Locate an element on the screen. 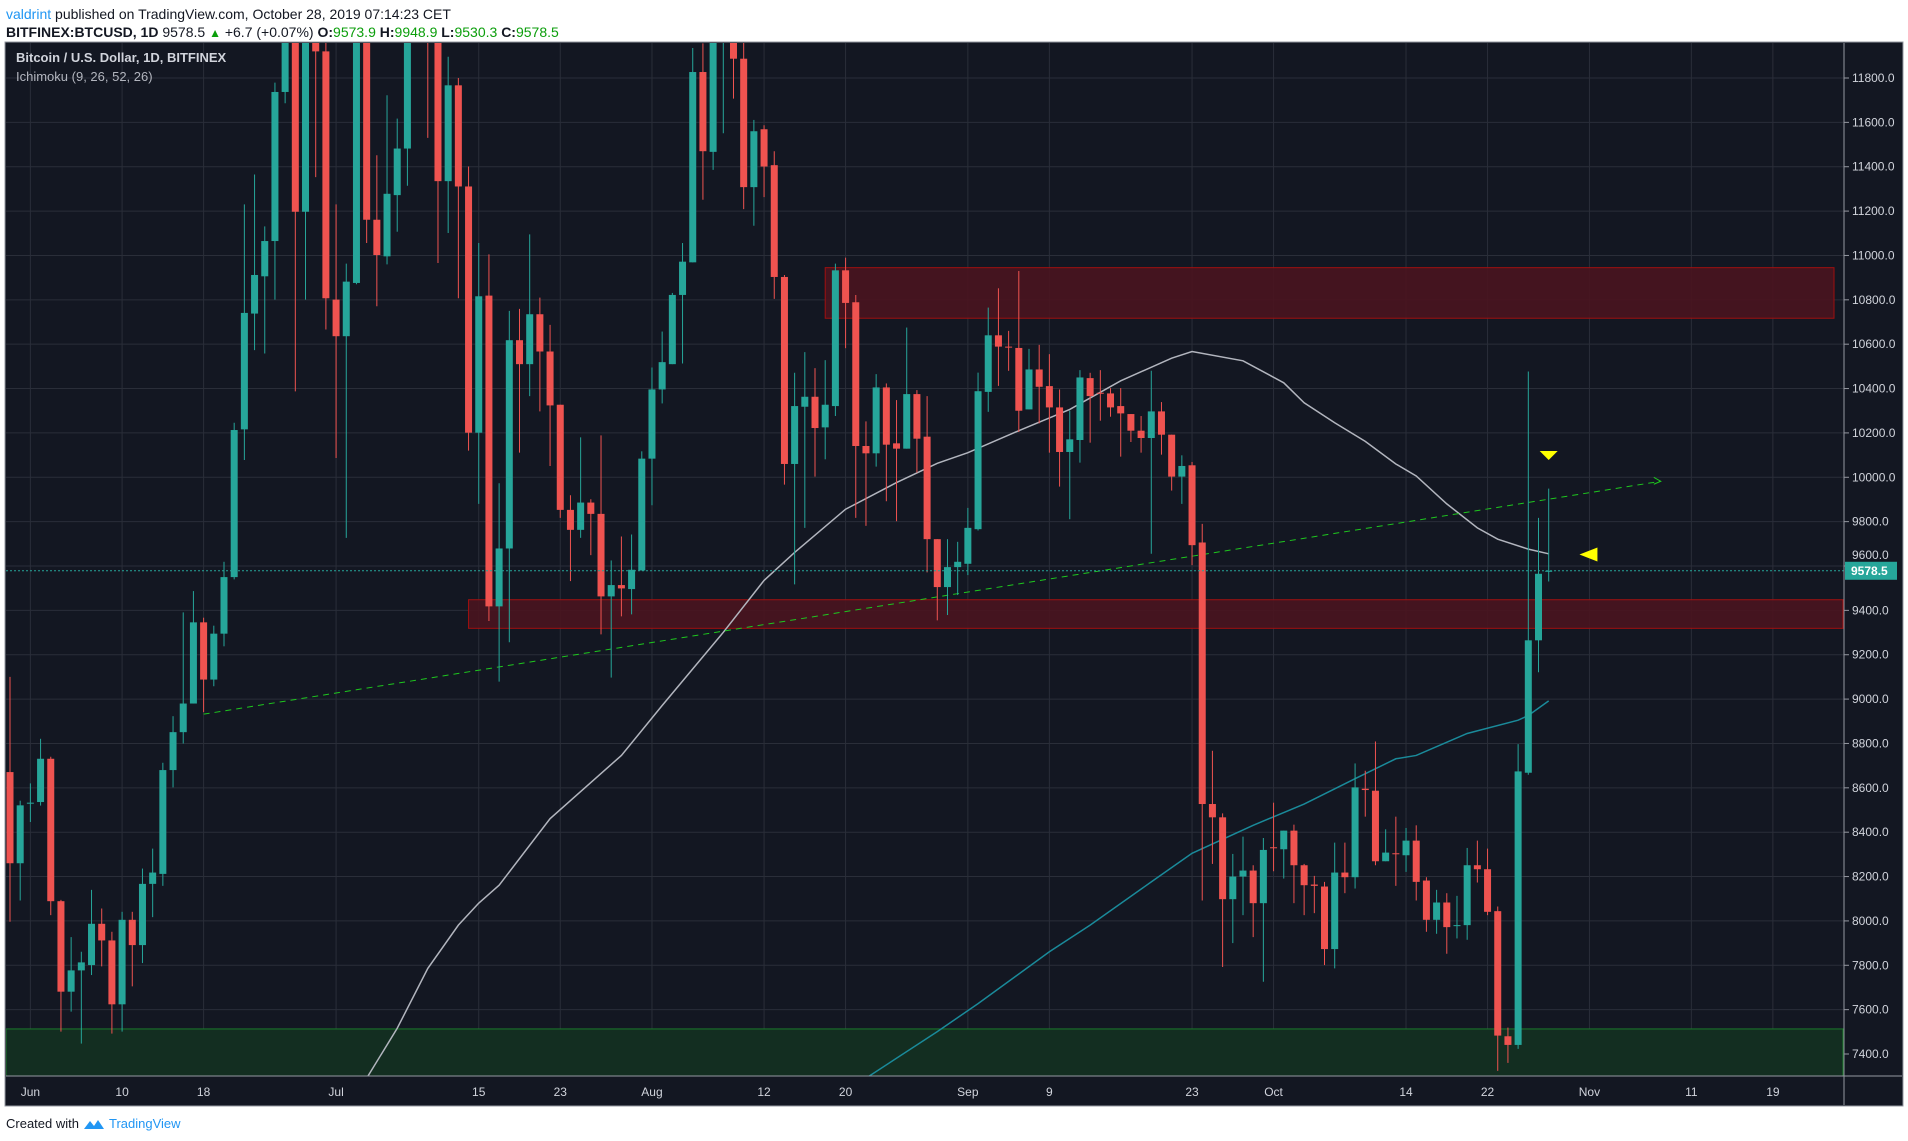  indicator-legend: Ichimoku (9, 26, 52, 26) is located at coordinates (84, 76).